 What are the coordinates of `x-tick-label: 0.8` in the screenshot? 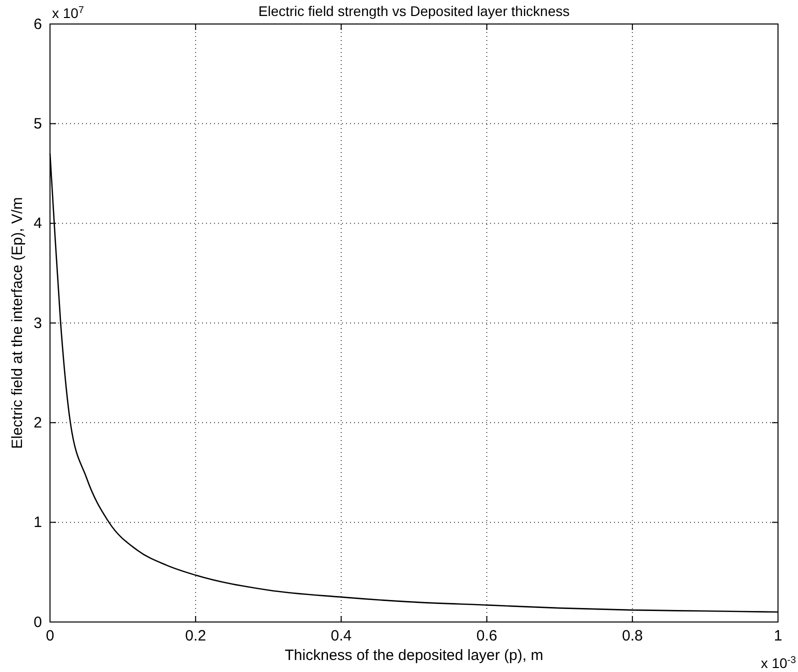 It's located at (632, 636).